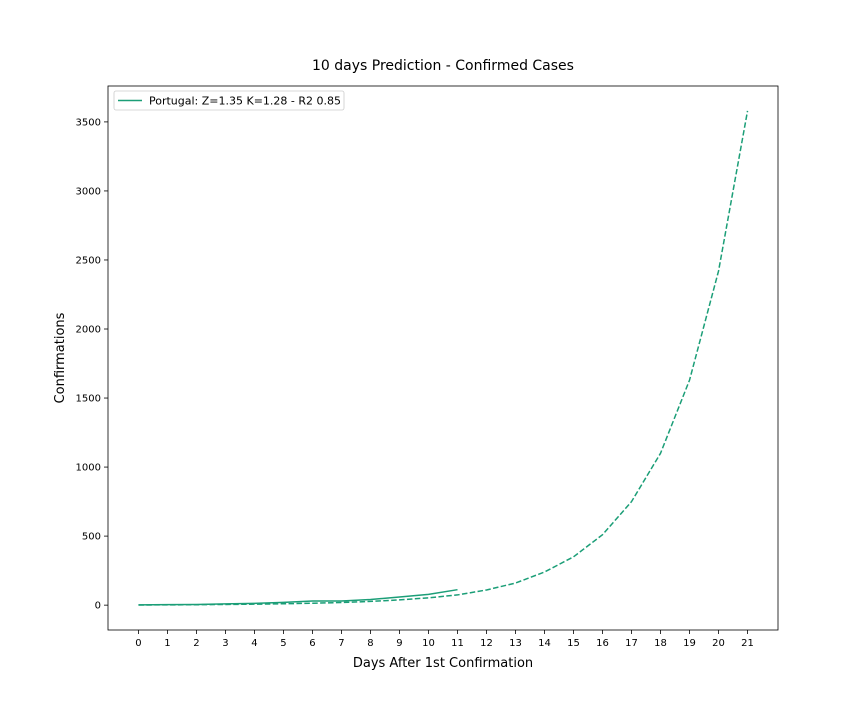 This screenshot has height=720, width=864. What do you see at coordinates (91, 537) in the screenshot?
I see `y-tick-label: 500` at bounding box center [91, 537].